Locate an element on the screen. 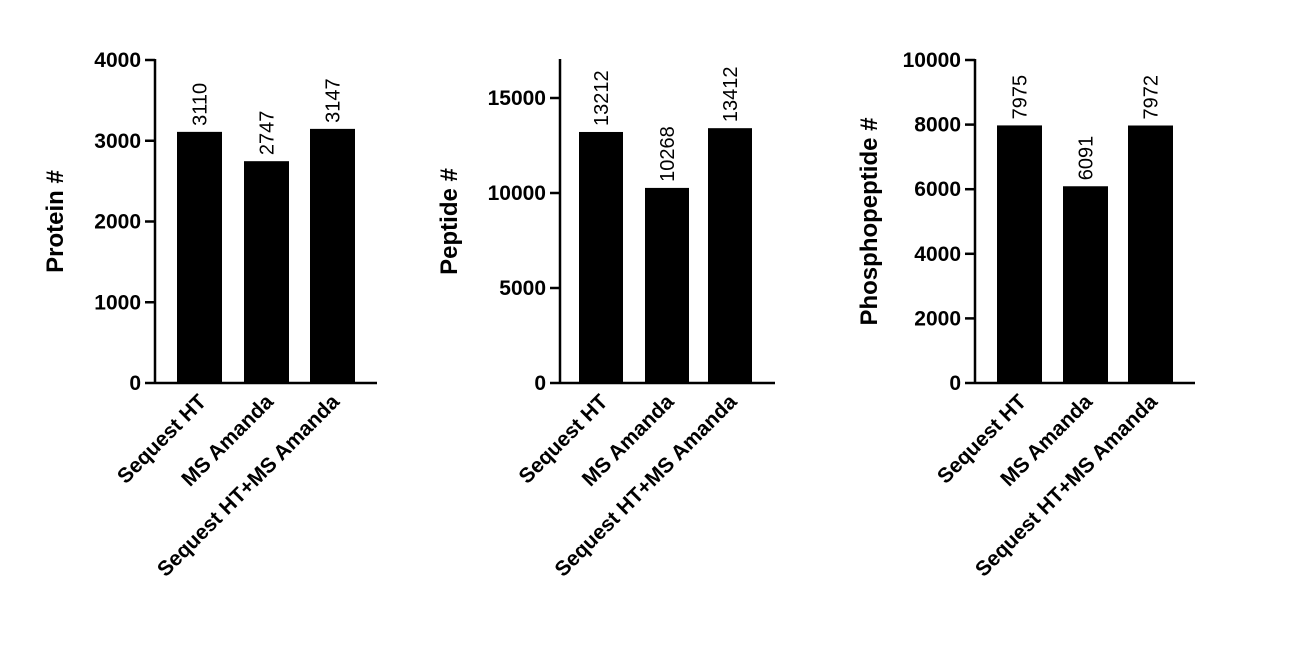 Image resolution: width=1295 pixels, height=662 pixels. y-tick-label: 5000 is located at coordinates (522, 288).